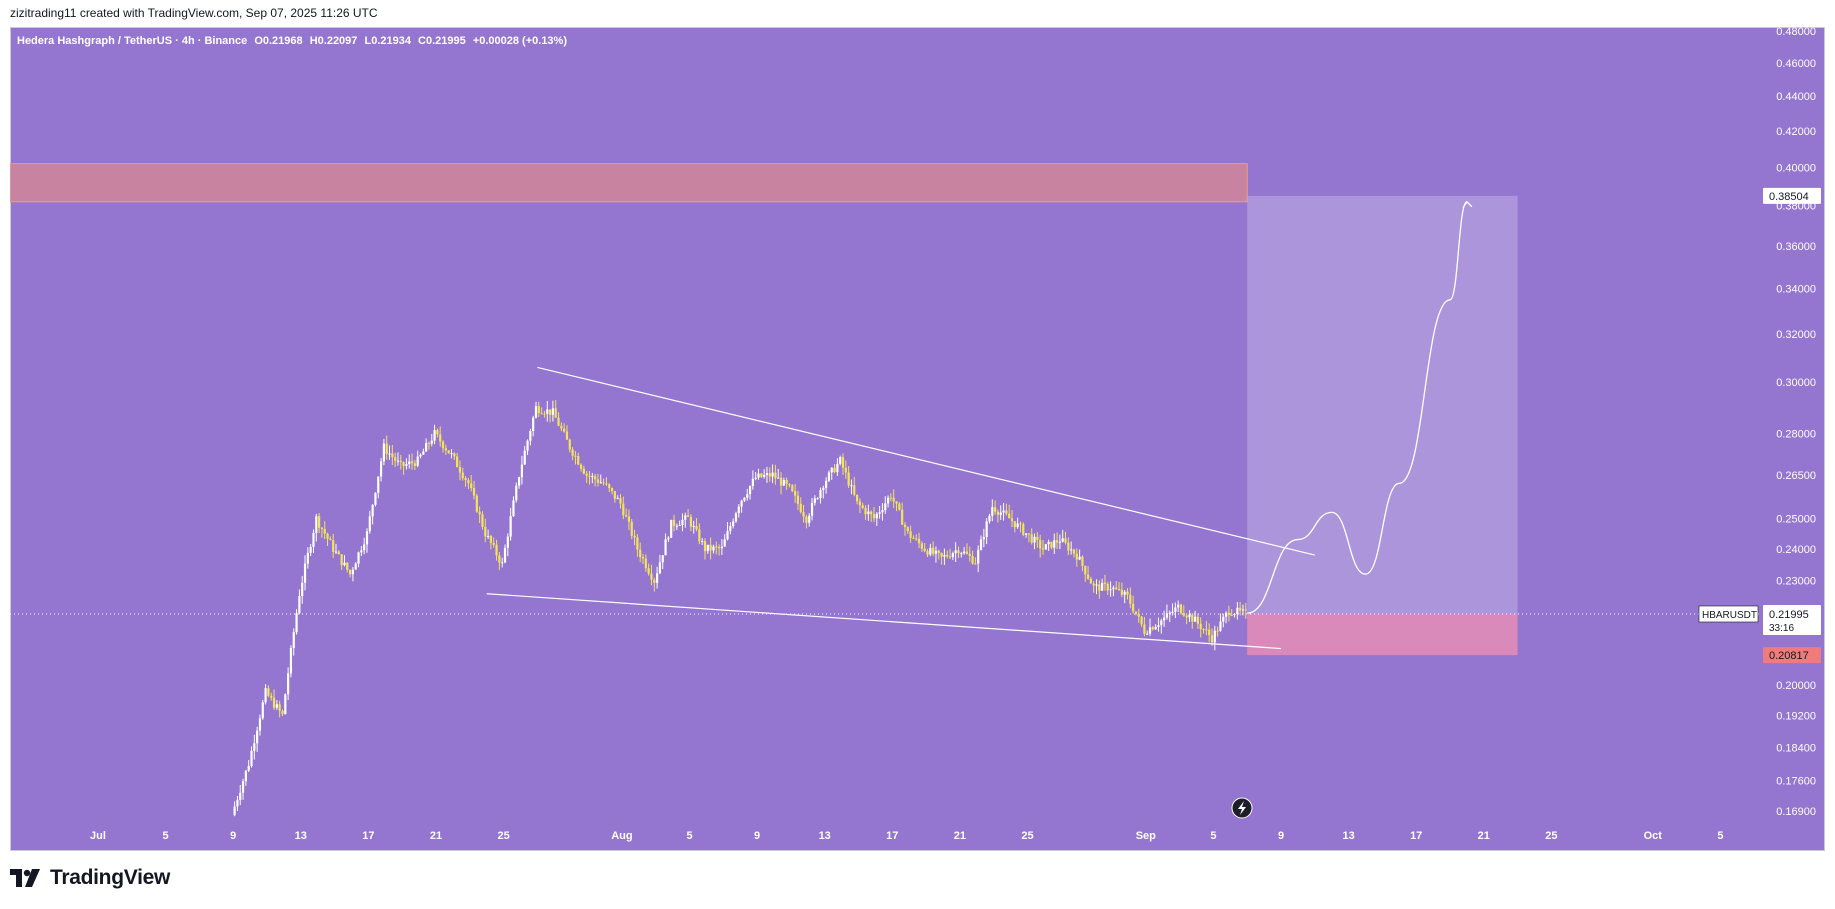 The width and height of the screenshot is (1835, 909). I want to click on symbol-badge, so click(1728, 614).